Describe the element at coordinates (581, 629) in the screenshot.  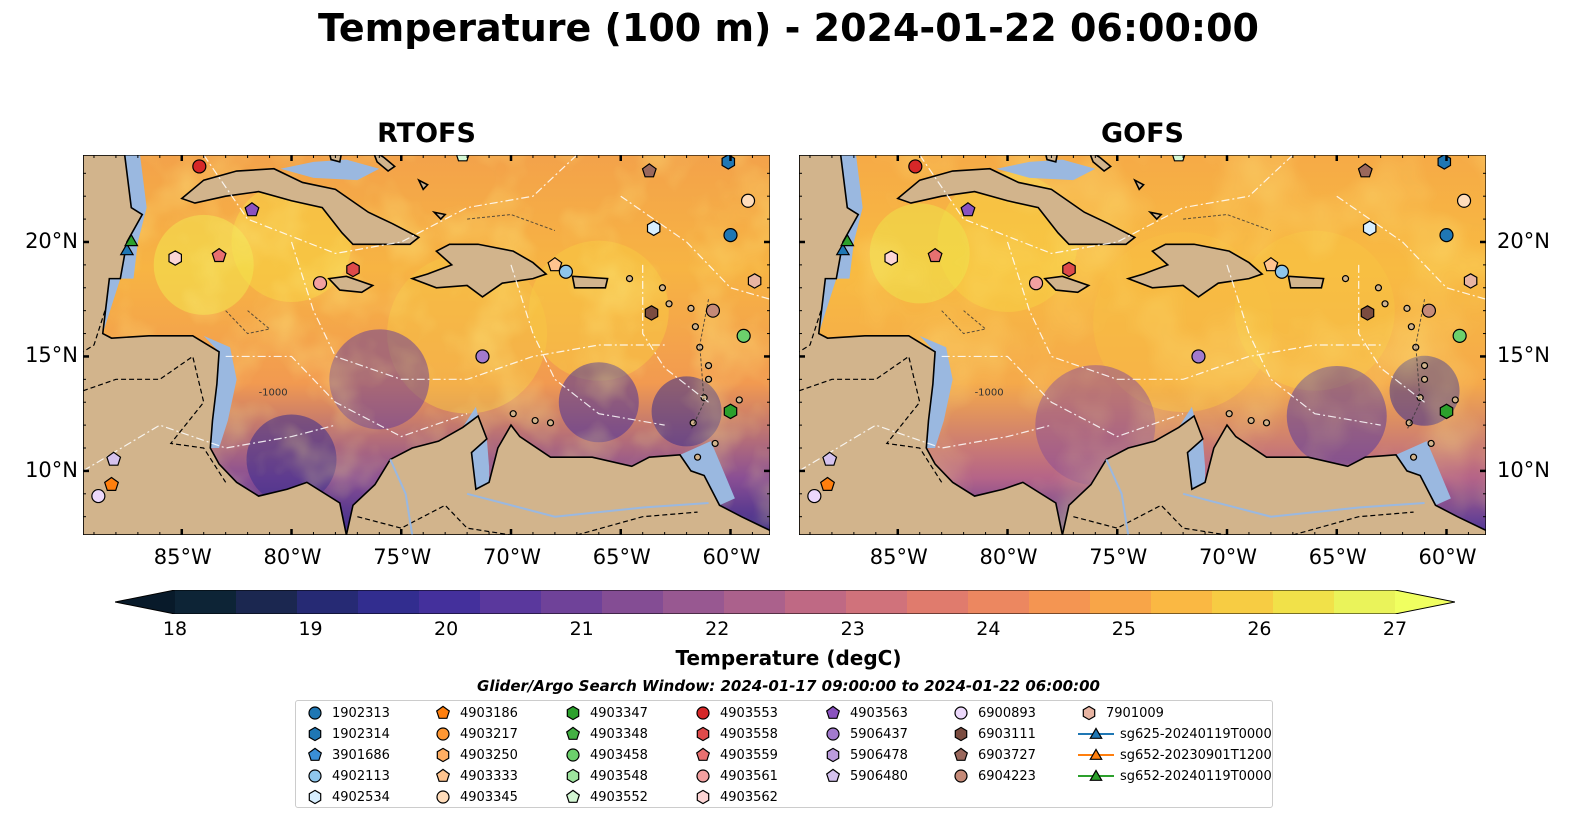
I see `colorbar-tick-label: 21` at that location.